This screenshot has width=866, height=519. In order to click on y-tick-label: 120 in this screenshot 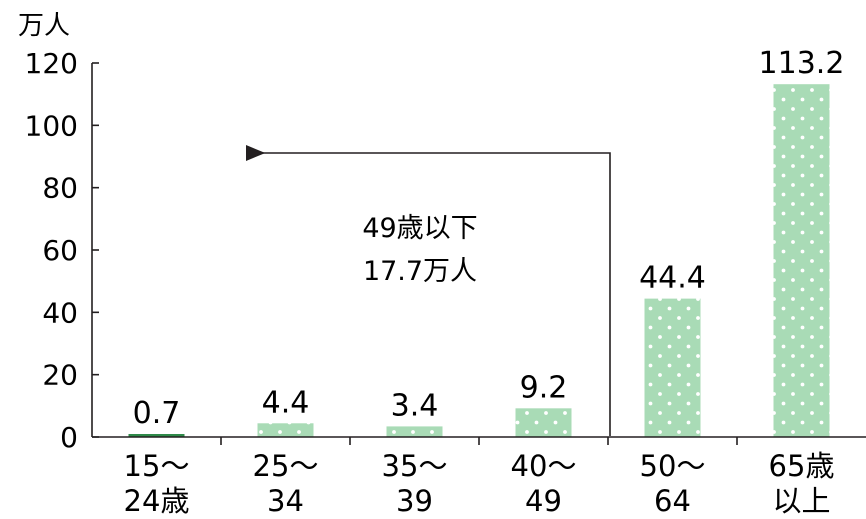, I will do `click(51, 63)`.